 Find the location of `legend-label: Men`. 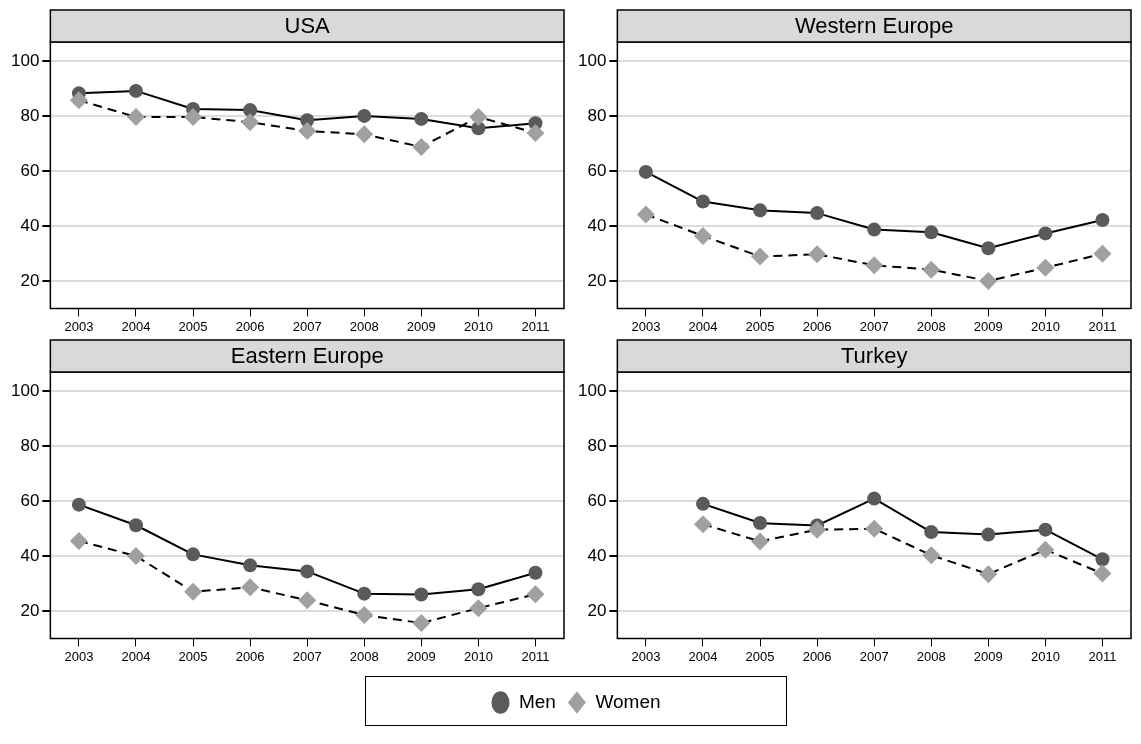

legend-label: Men is located at coordinates (537, 701).